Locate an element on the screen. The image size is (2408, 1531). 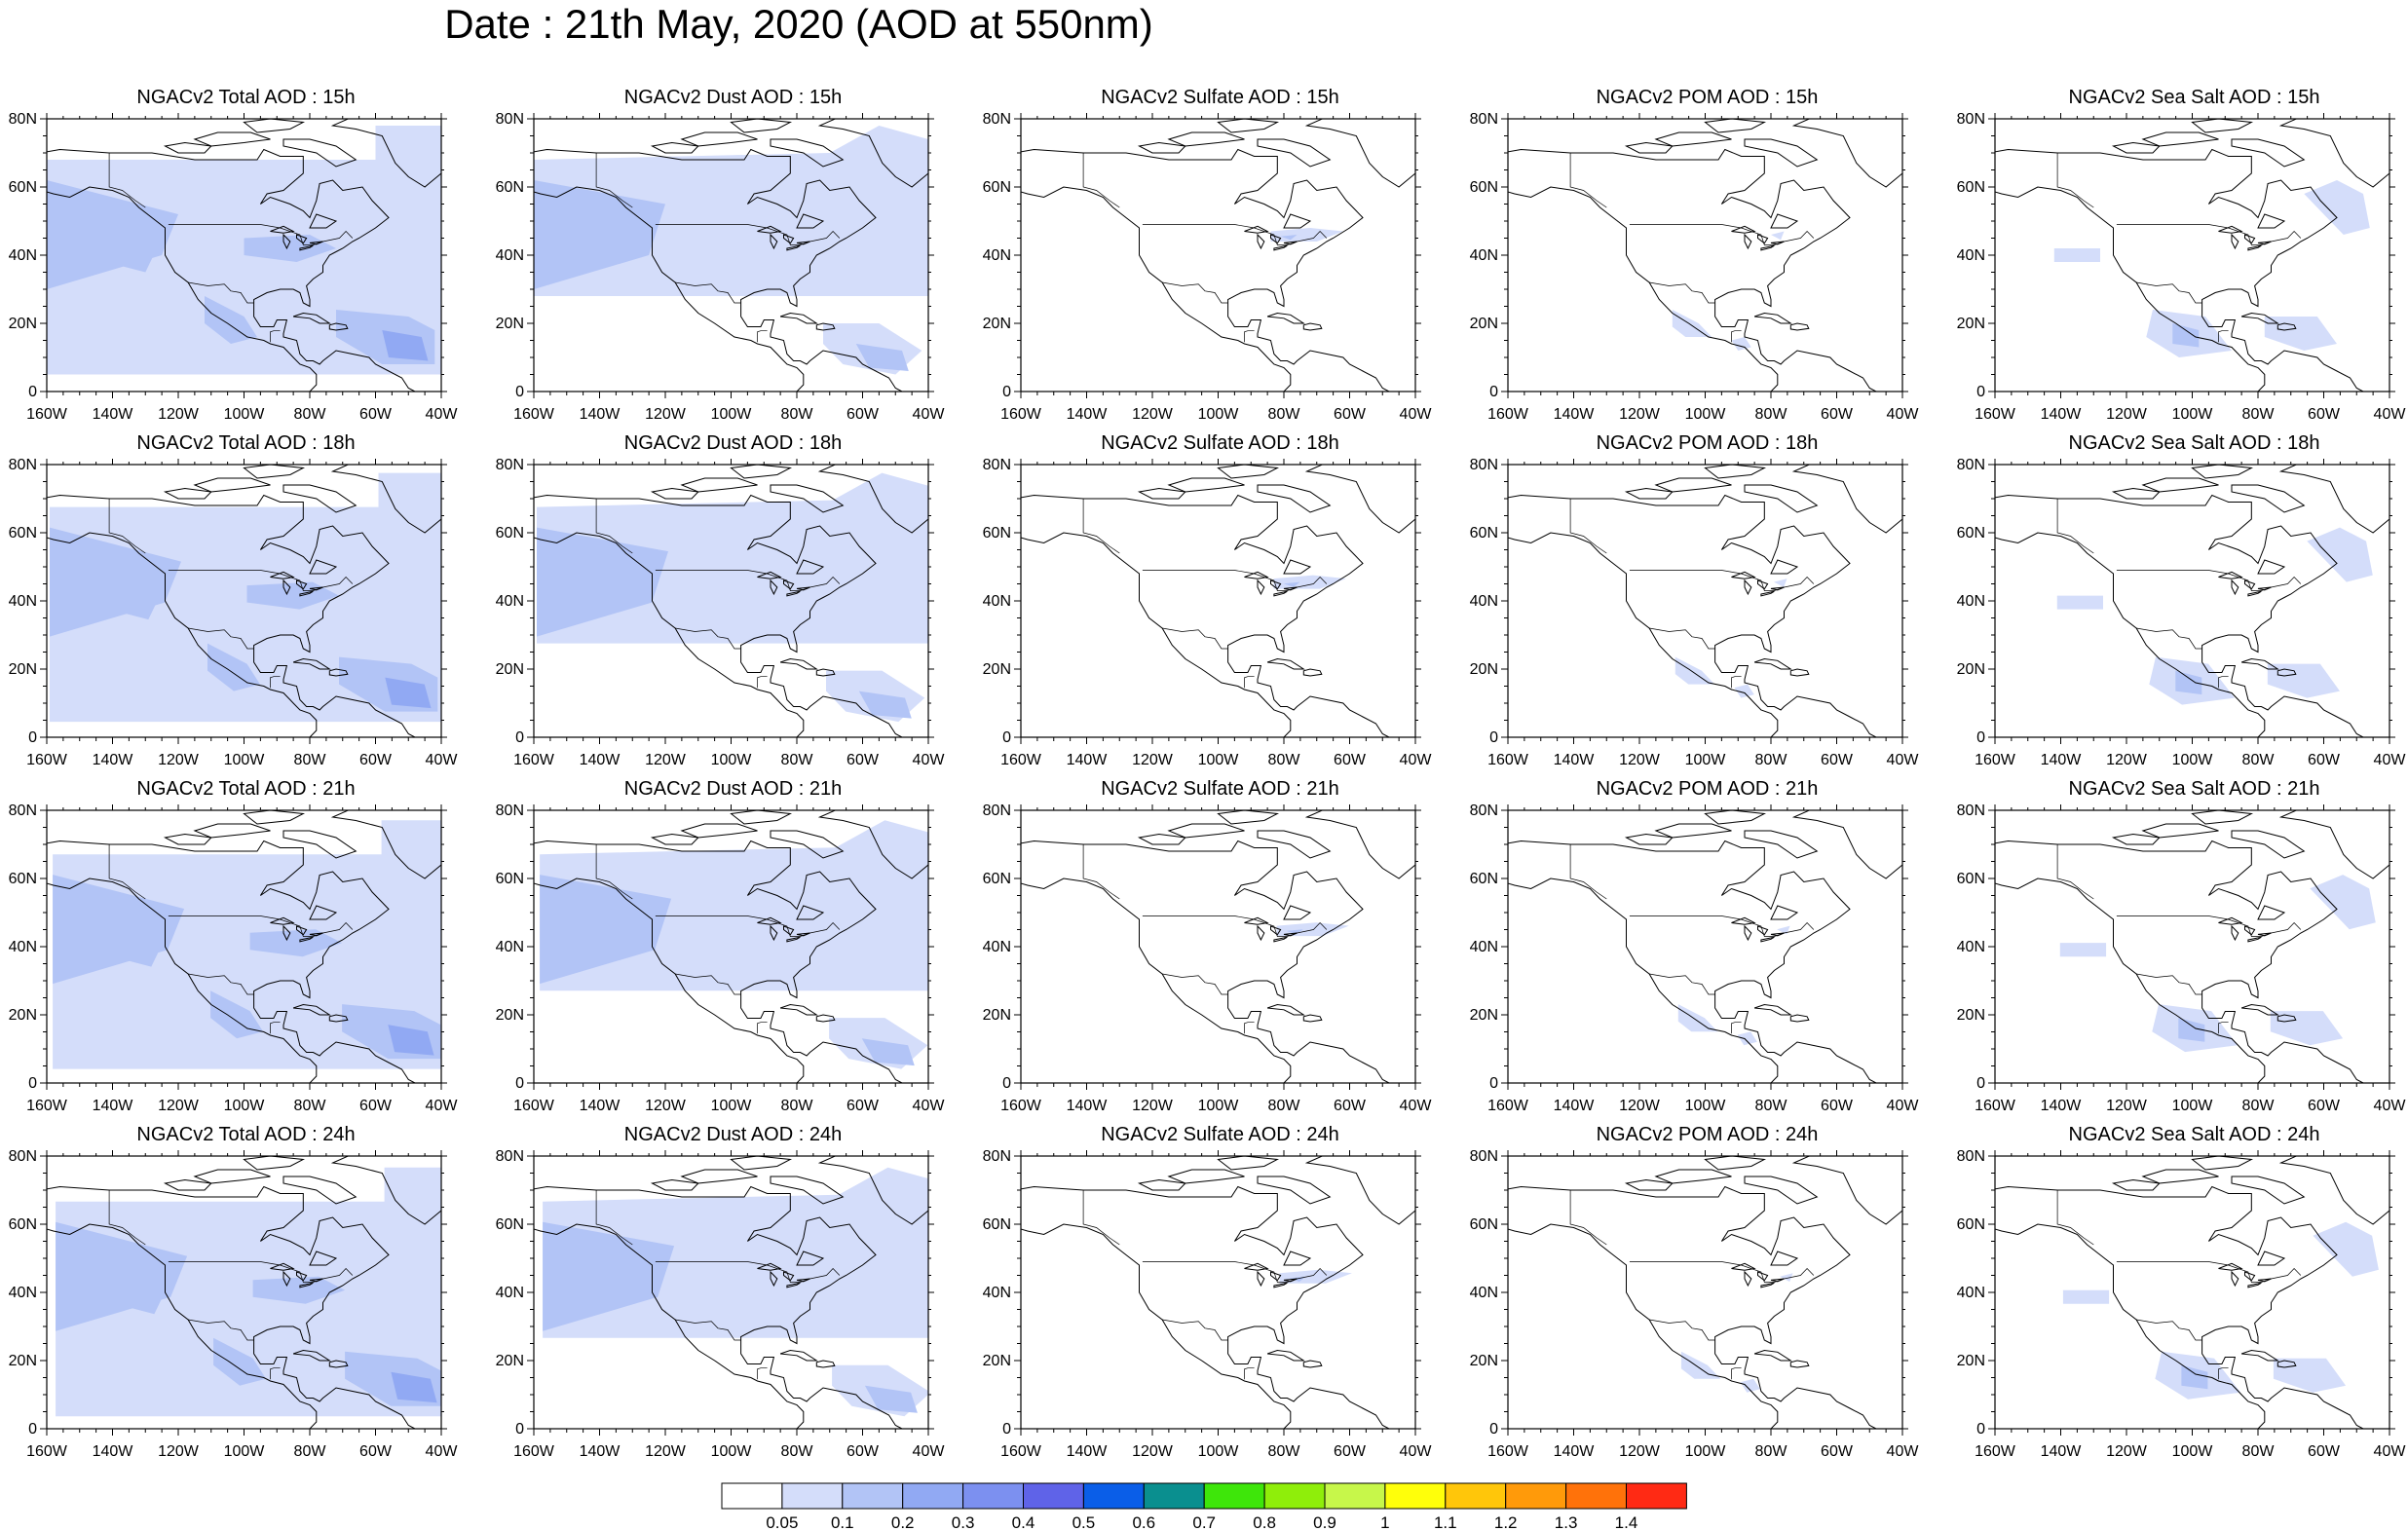
panel-title: NGACv2 Sulfate AOD : 24h is located at coordinates (1220, 1134).